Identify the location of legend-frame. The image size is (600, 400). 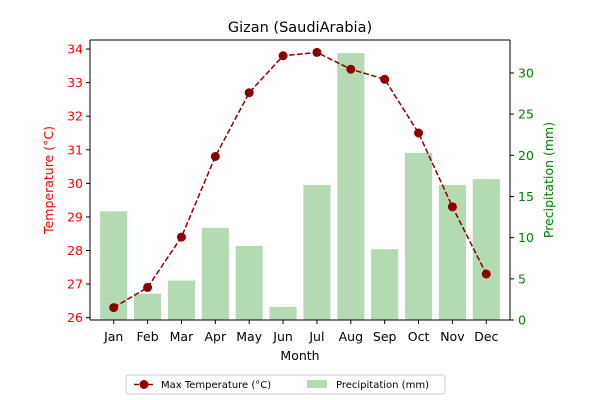
(285, 384).